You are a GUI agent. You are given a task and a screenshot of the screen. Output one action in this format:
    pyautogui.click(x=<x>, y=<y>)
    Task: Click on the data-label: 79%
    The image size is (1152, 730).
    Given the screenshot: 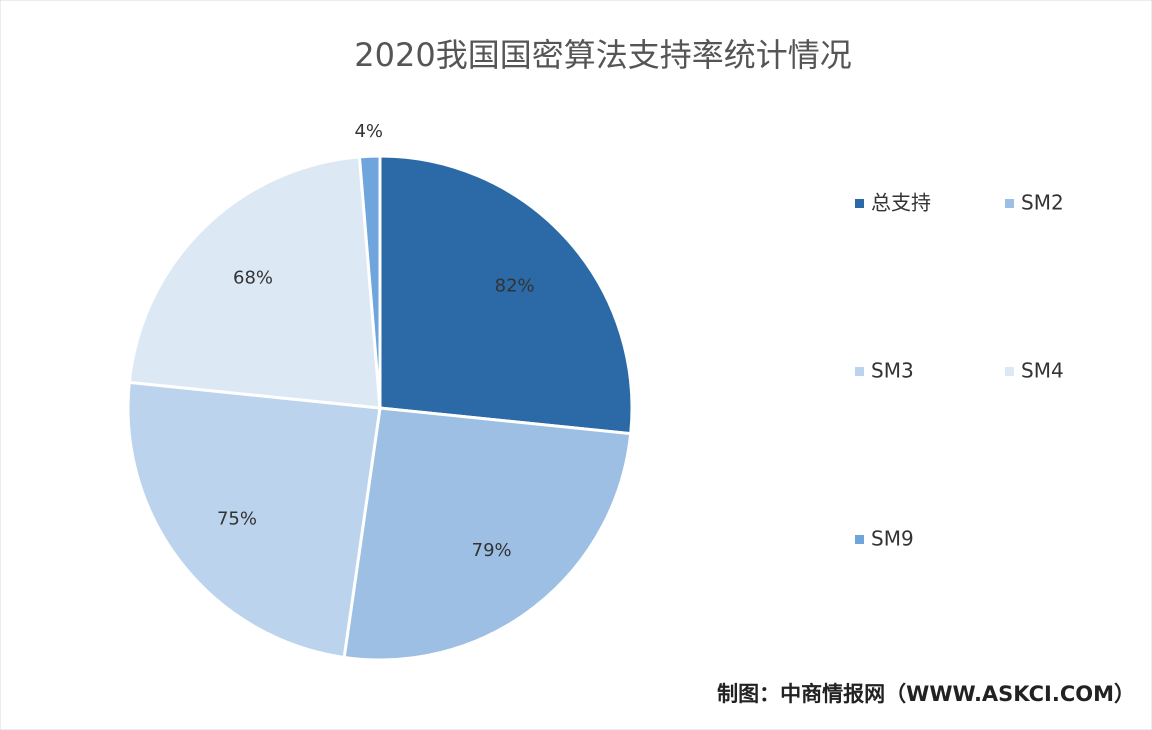 What is the action you would take?
    pyautogui.click(x=492, y=550)
    